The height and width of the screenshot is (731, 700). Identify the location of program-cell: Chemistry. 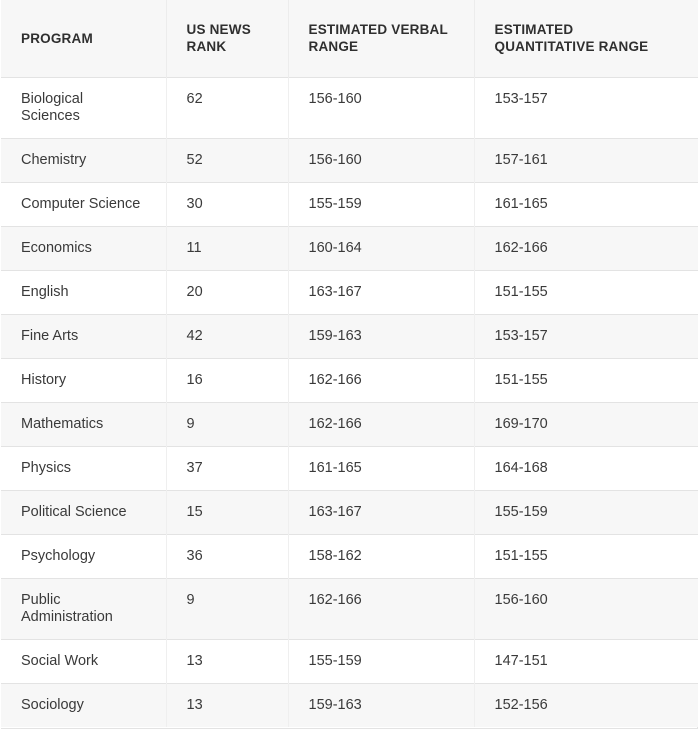
(84, 160).